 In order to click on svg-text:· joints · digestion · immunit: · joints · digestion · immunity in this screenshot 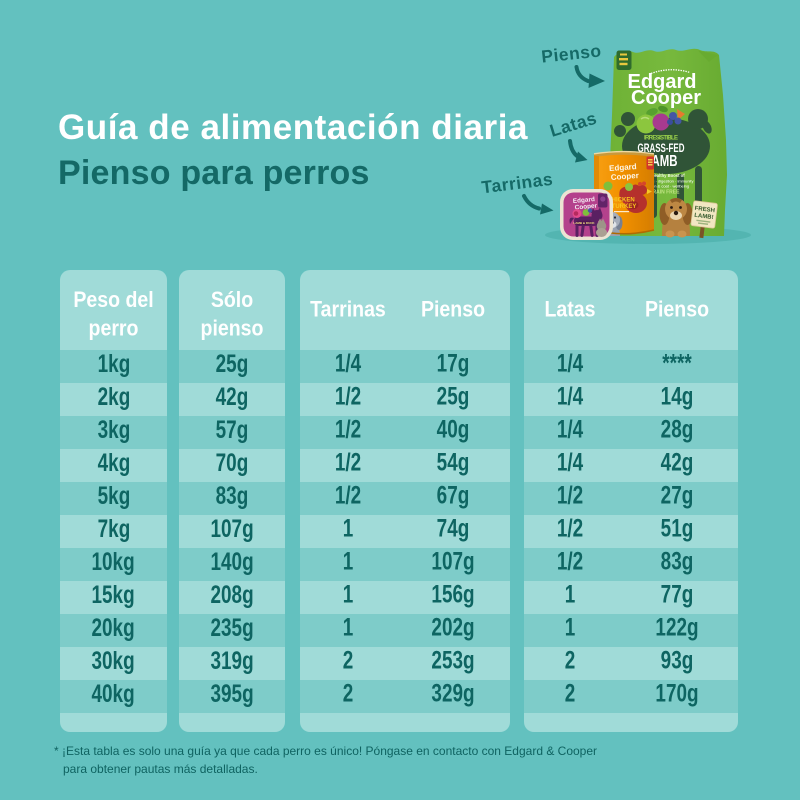, I will do `click(668, 181)`.